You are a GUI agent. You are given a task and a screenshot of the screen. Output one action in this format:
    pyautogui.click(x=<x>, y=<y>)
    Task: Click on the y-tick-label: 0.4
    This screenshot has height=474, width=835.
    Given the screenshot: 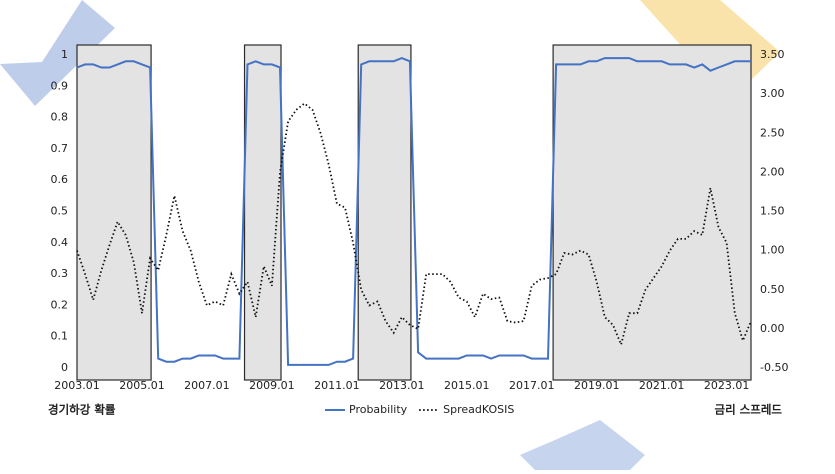 What is the action you would take?
    pyautogui.click(x=60, y=242)
    